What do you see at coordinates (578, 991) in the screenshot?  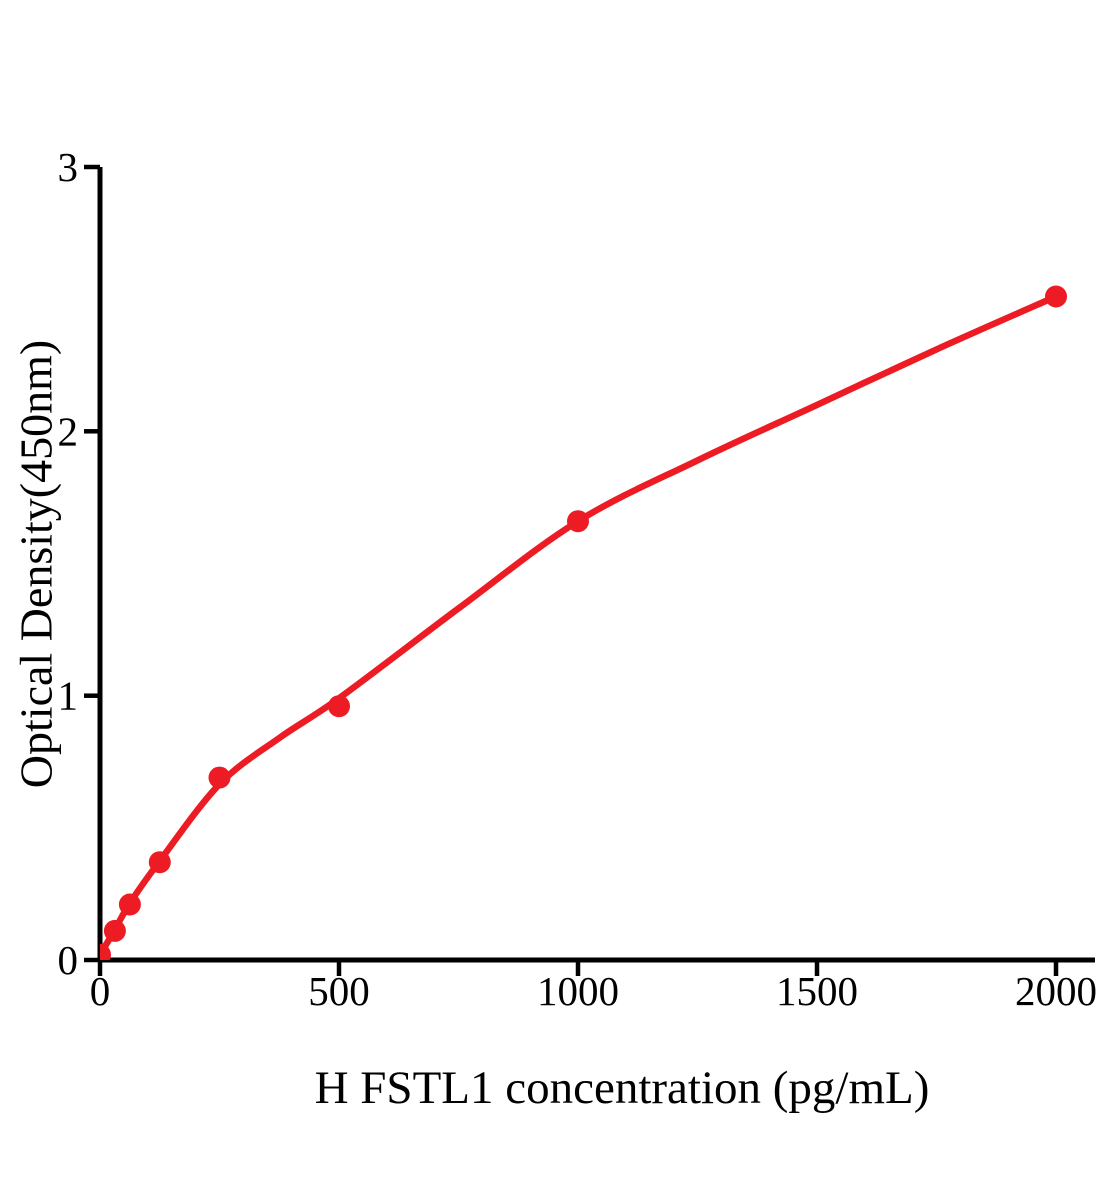 I see `x-tick-label: 1000` at bounding box center [578, 991].